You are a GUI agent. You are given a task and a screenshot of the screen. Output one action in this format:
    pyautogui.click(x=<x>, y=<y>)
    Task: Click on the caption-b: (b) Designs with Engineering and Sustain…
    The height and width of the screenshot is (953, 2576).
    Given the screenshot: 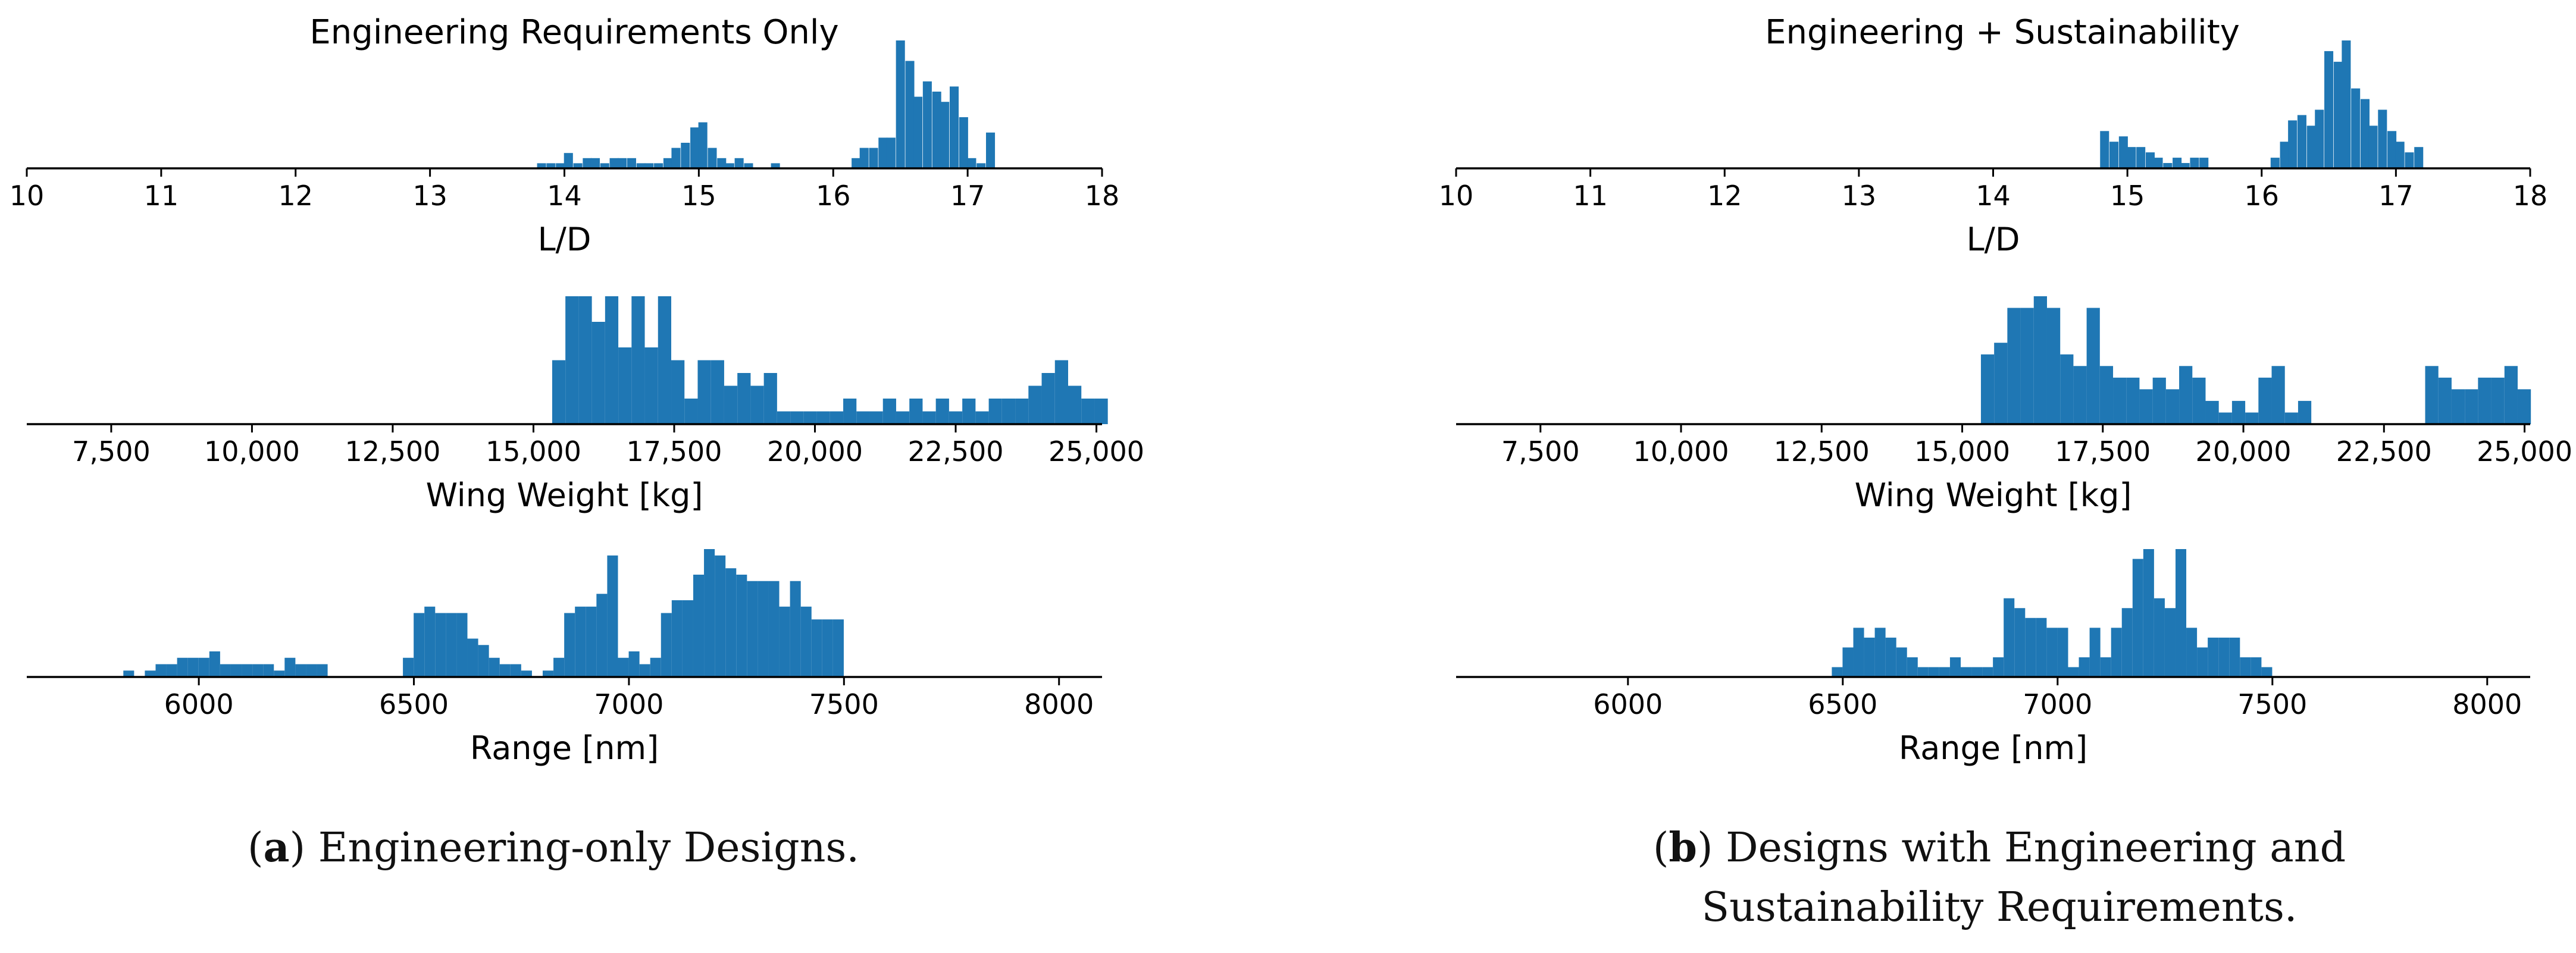 What is the action you would take?
    pyautogui.click(x=1999, y=878)
    